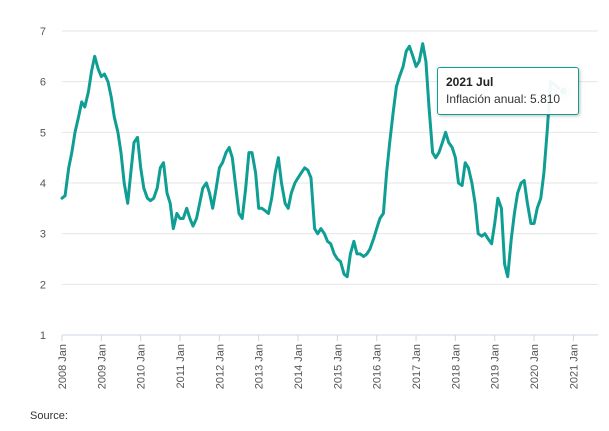 Image resolution: width=609 pixels, height=431 pixels. What do you see at coordinates (43, 83) in the screenshot?
I see `y-tick-label: 6` at bounding box center [43, 83].